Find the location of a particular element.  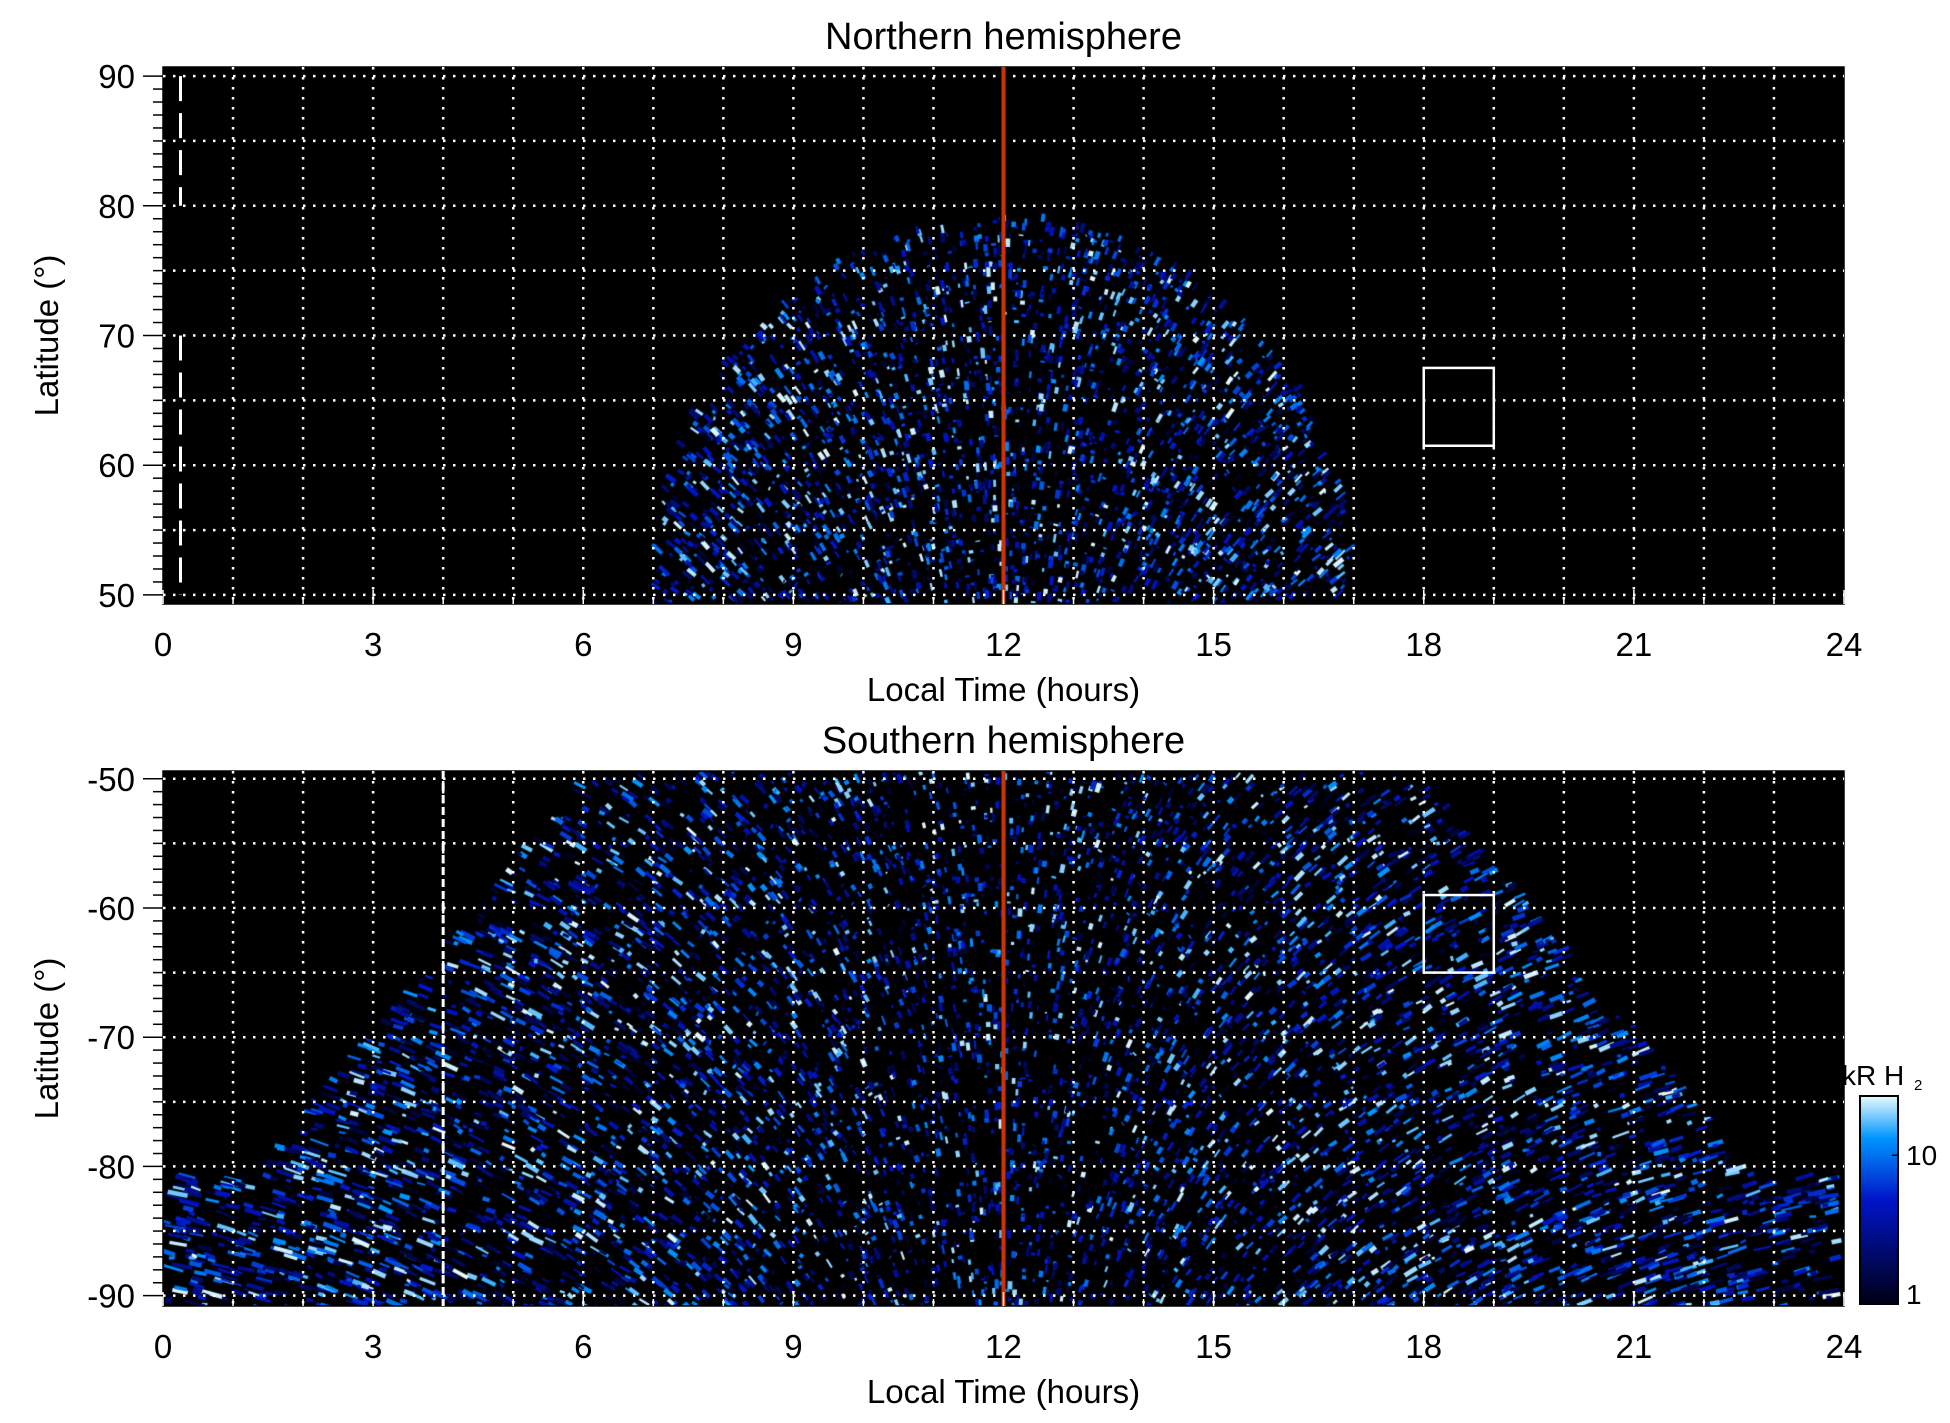

south-xlabel: Local Time (hours) is located at coordinates (1003, 1391).